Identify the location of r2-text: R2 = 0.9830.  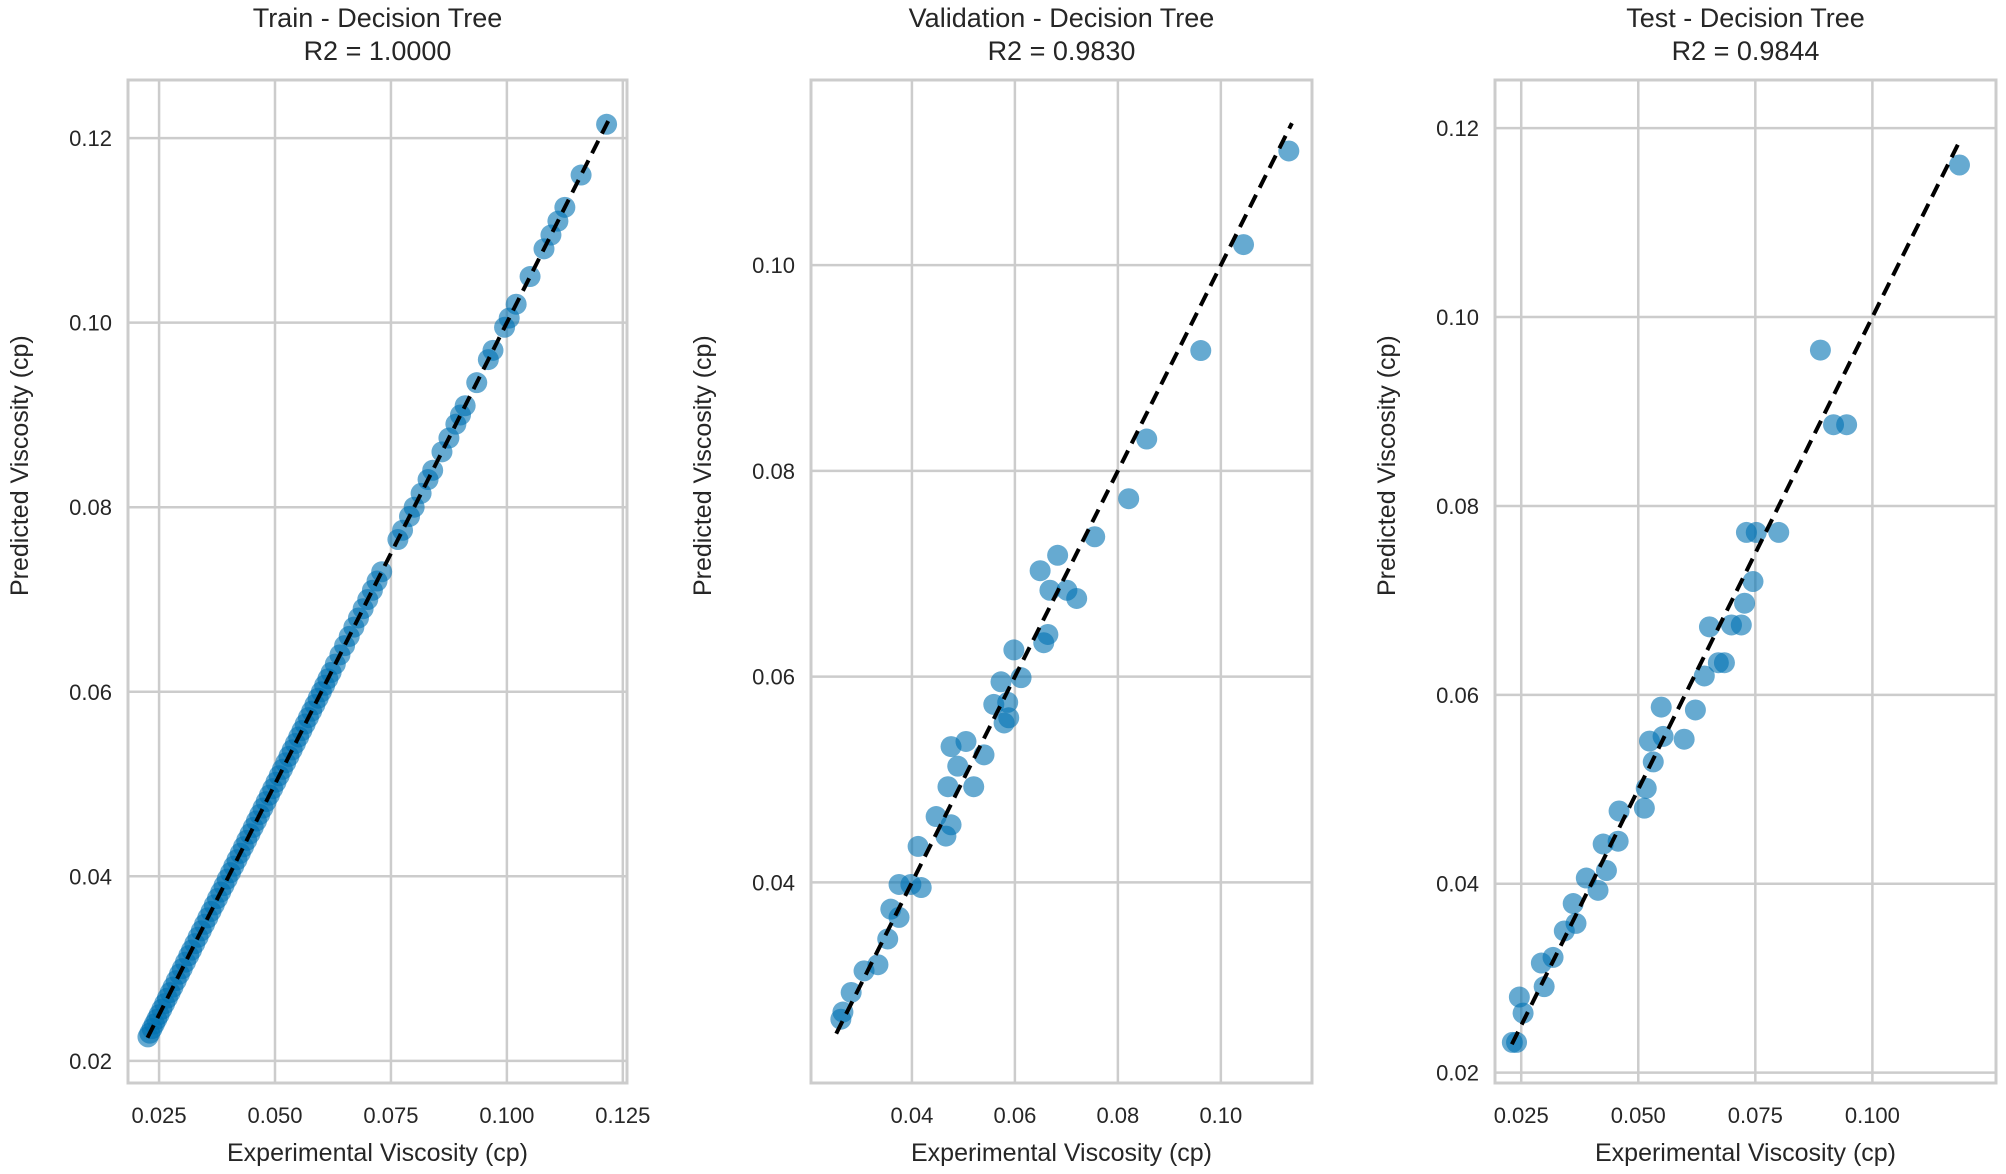
(1061, 51).